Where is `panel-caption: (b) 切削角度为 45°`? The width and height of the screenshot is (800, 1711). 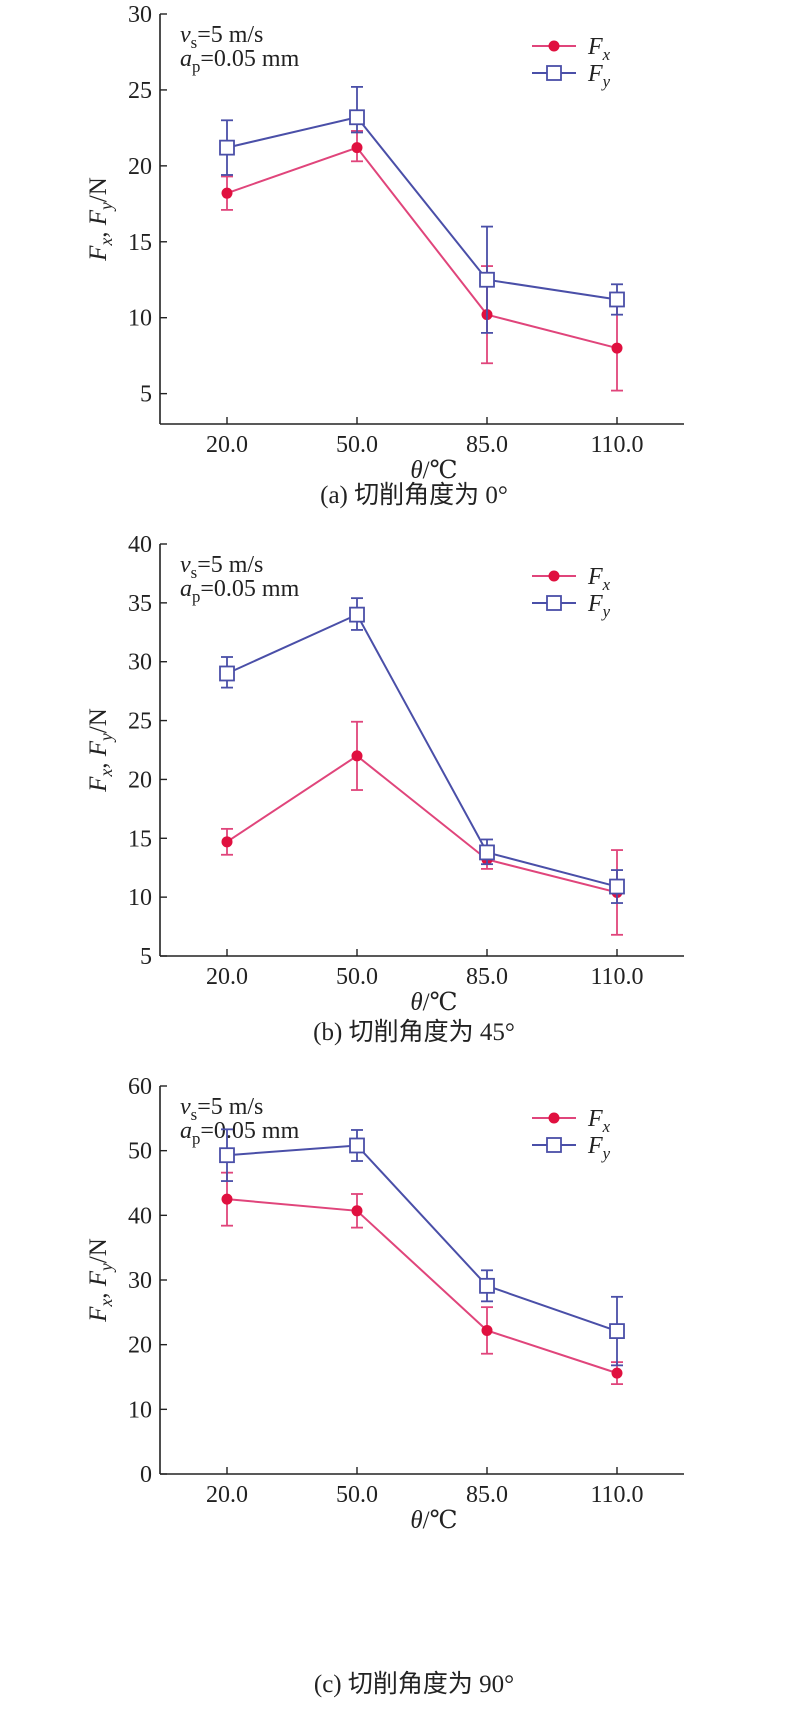 panel-caption: (b) 切削角度为 45° is located at coordinates (414, 1032).